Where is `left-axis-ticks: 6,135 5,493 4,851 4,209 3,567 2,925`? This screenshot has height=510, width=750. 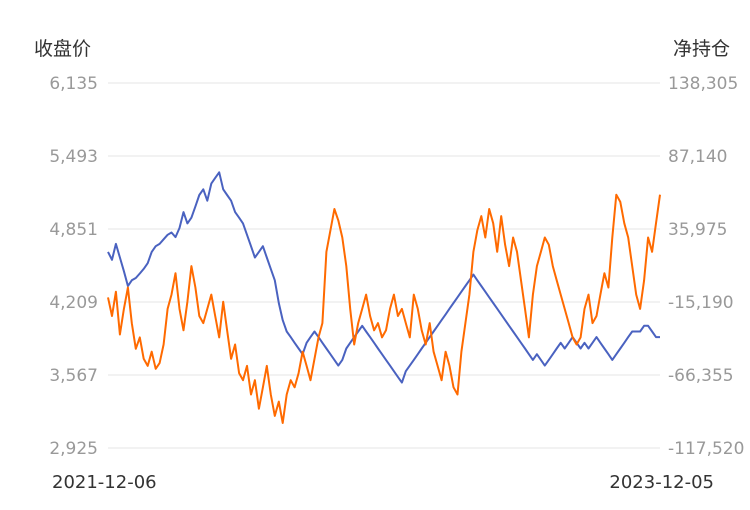 left-axis-ticks: 6,135 5,493 4,851 4,209 3,567 2,925 is located at coordinates (73, 266).